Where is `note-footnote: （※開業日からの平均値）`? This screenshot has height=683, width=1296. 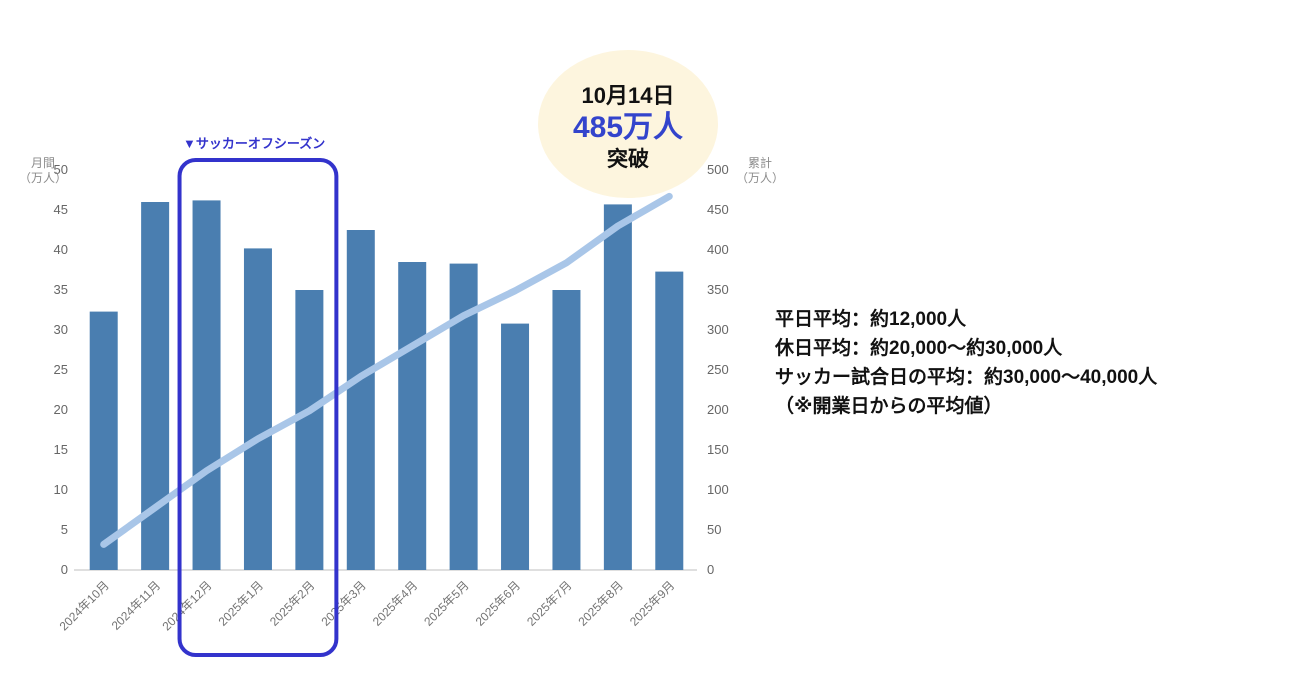 note-footnote: （※開業日からの平均値） is located at coordinates (889, 406).